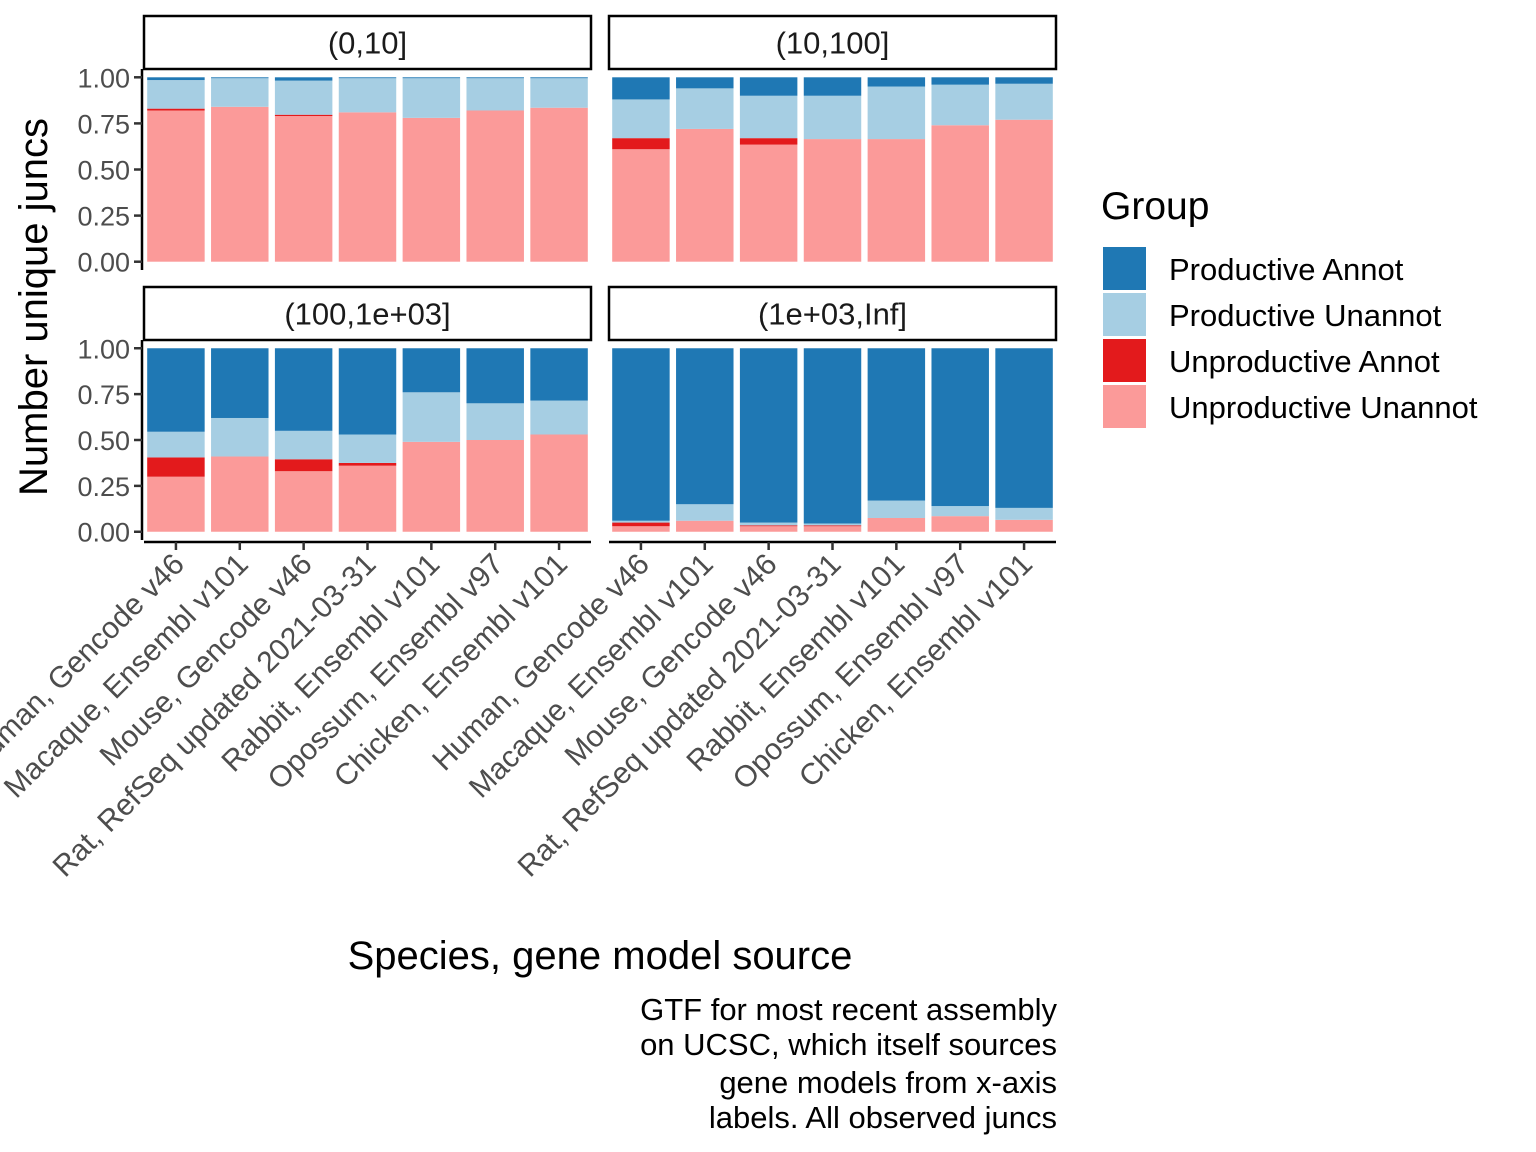 This screenshot has height=1152, width=1536. I want to click on facet-0-10-bar-chicken-ensembl-v101-productive-annot, so click(559, 78).